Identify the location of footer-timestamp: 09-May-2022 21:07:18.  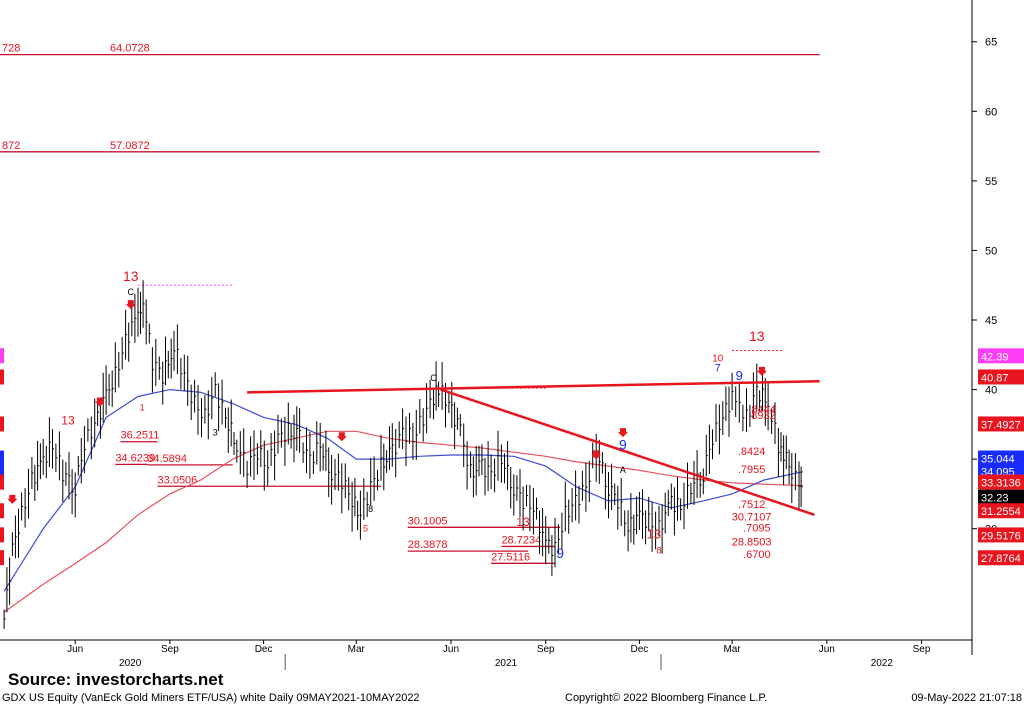
(966, 698).